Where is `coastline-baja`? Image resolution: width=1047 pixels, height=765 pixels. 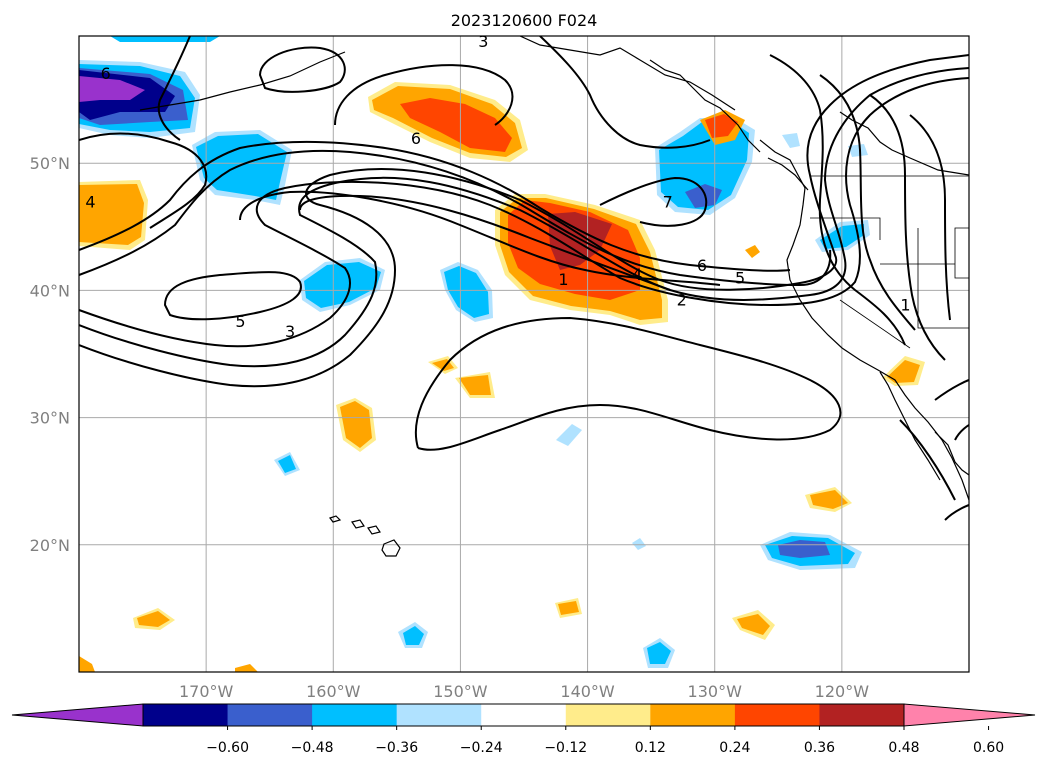 coastline-baja is located at coordinates (910, 426).